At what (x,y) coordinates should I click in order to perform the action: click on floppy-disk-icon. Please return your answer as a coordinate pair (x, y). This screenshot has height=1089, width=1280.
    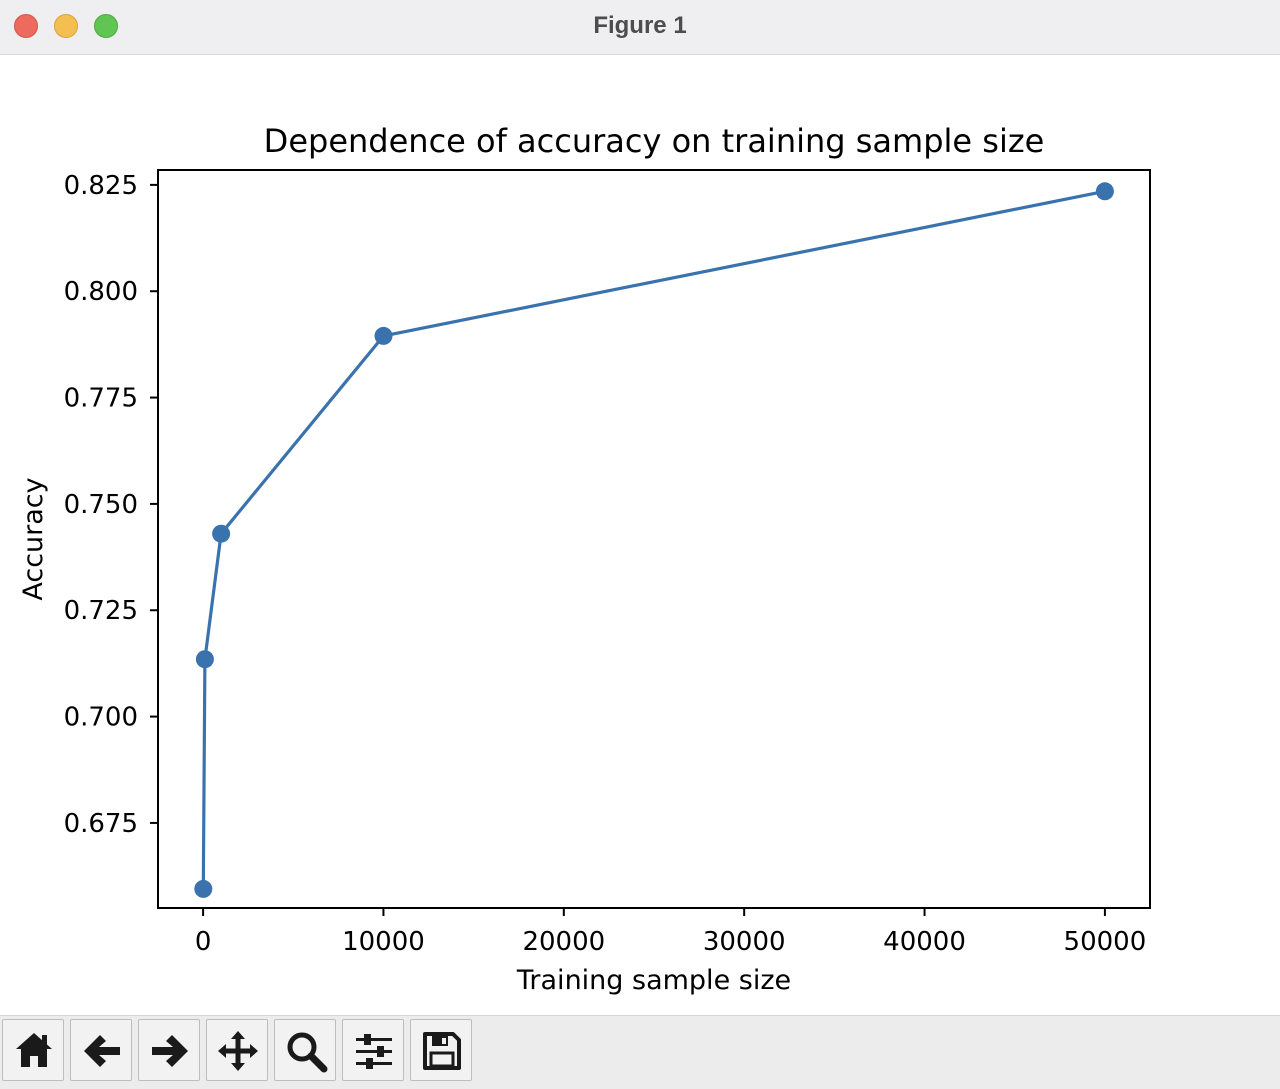
    Looking at the image, I should click on (442, 1051).